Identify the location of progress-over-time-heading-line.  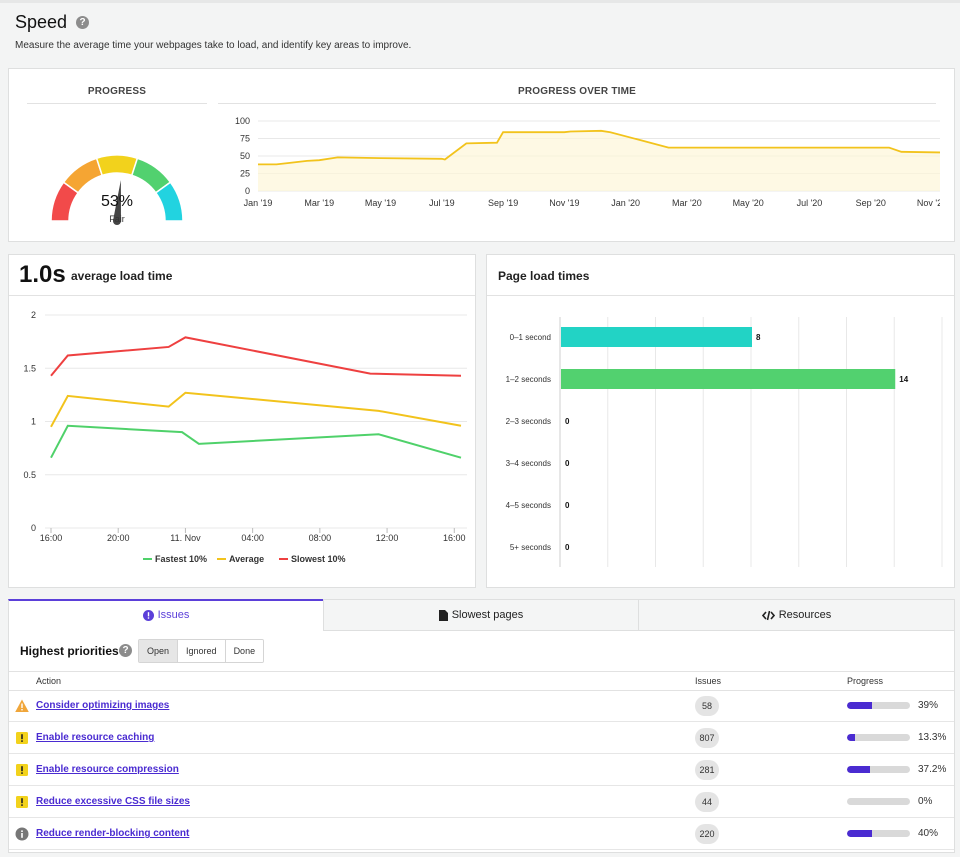
(577, 103).